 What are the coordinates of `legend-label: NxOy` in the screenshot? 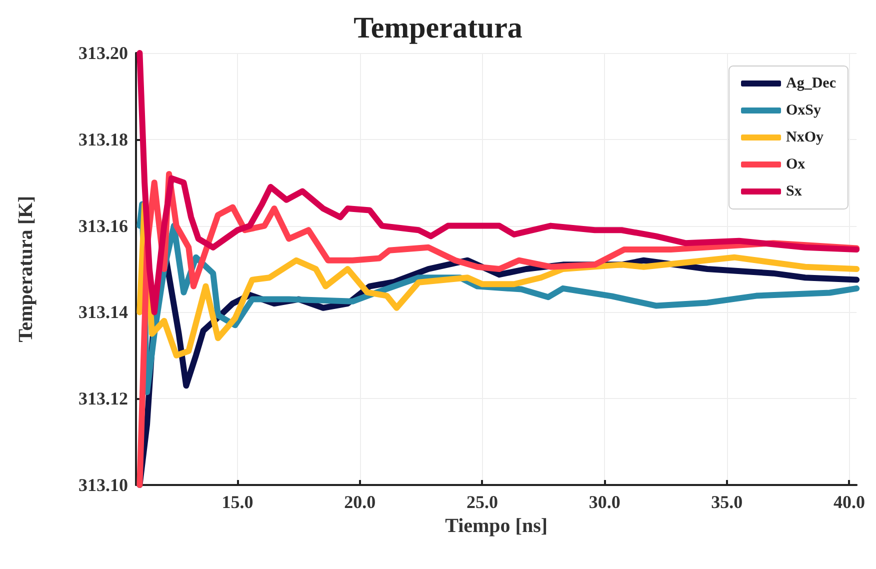 It's located at (805, 138).